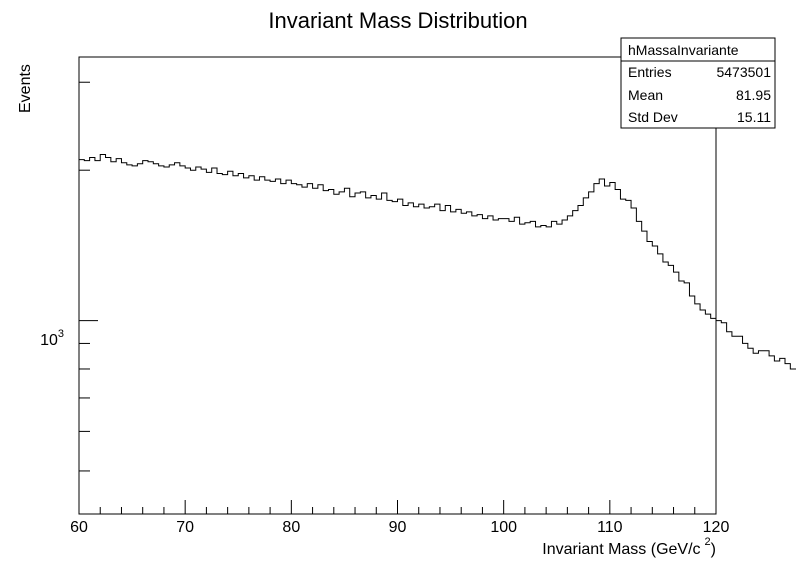 This screenshot has height=572, width=796. I want to click on y-axis-tick-labels: 103, so click(52, 338).